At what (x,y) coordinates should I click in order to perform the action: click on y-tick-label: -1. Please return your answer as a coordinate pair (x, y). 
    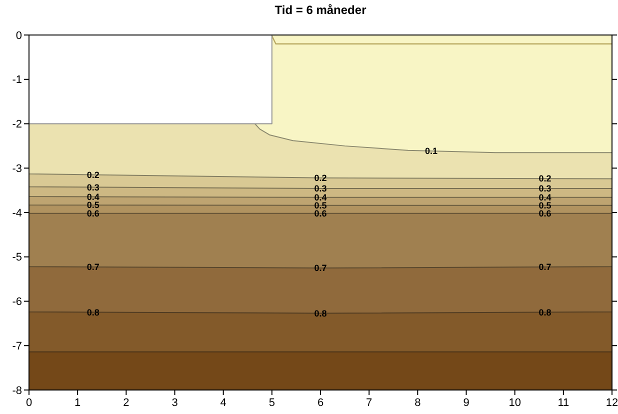
    Looking at the image, I should click on (17, 80).